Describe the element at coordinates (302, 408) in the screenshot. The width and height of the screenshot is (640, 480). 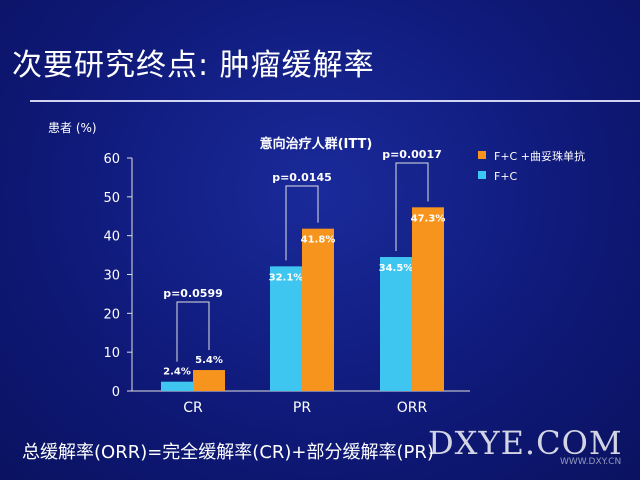
I see `x-tick-label: PR` at that location.